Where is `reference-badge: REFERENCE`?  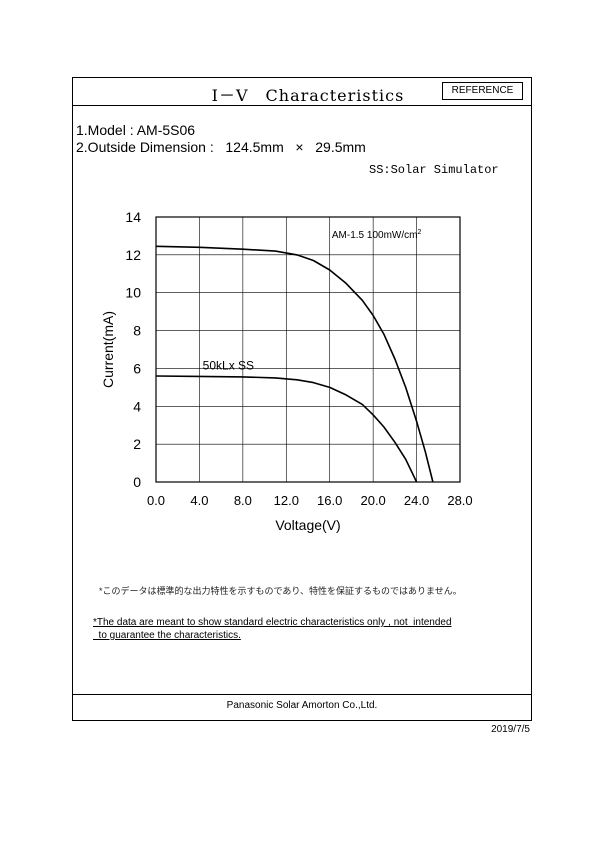
reference-badge: REFERENCE is located at coordinates (482, 91).